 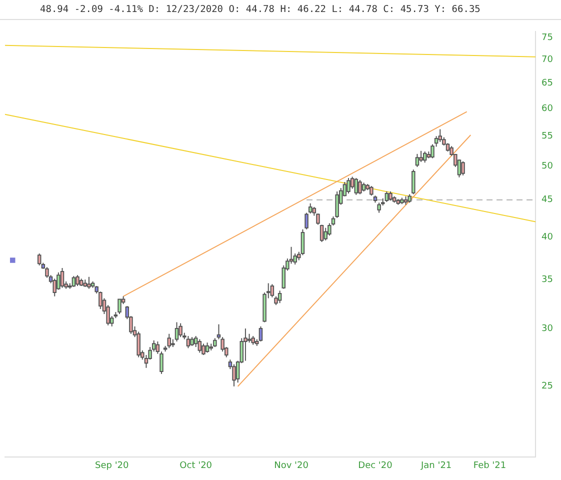 I want to click on x-tick-label: Feb '21, so click(x=489, y=465).